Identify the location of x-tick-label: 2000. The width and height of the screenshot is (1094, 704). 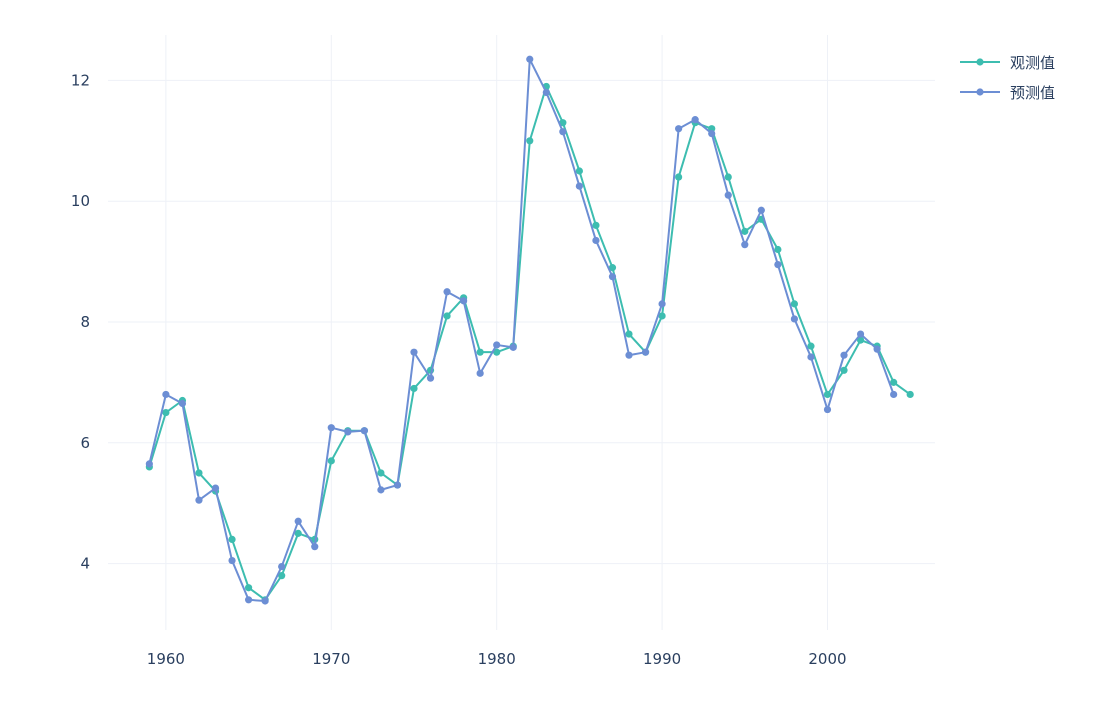
(827, 659).